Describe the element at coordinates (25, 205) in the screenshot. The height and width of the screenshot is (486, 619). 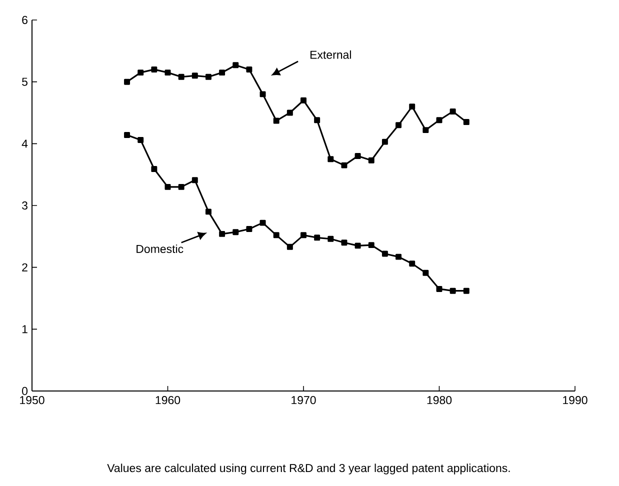
I see `y-tick-label: 3` at that location.